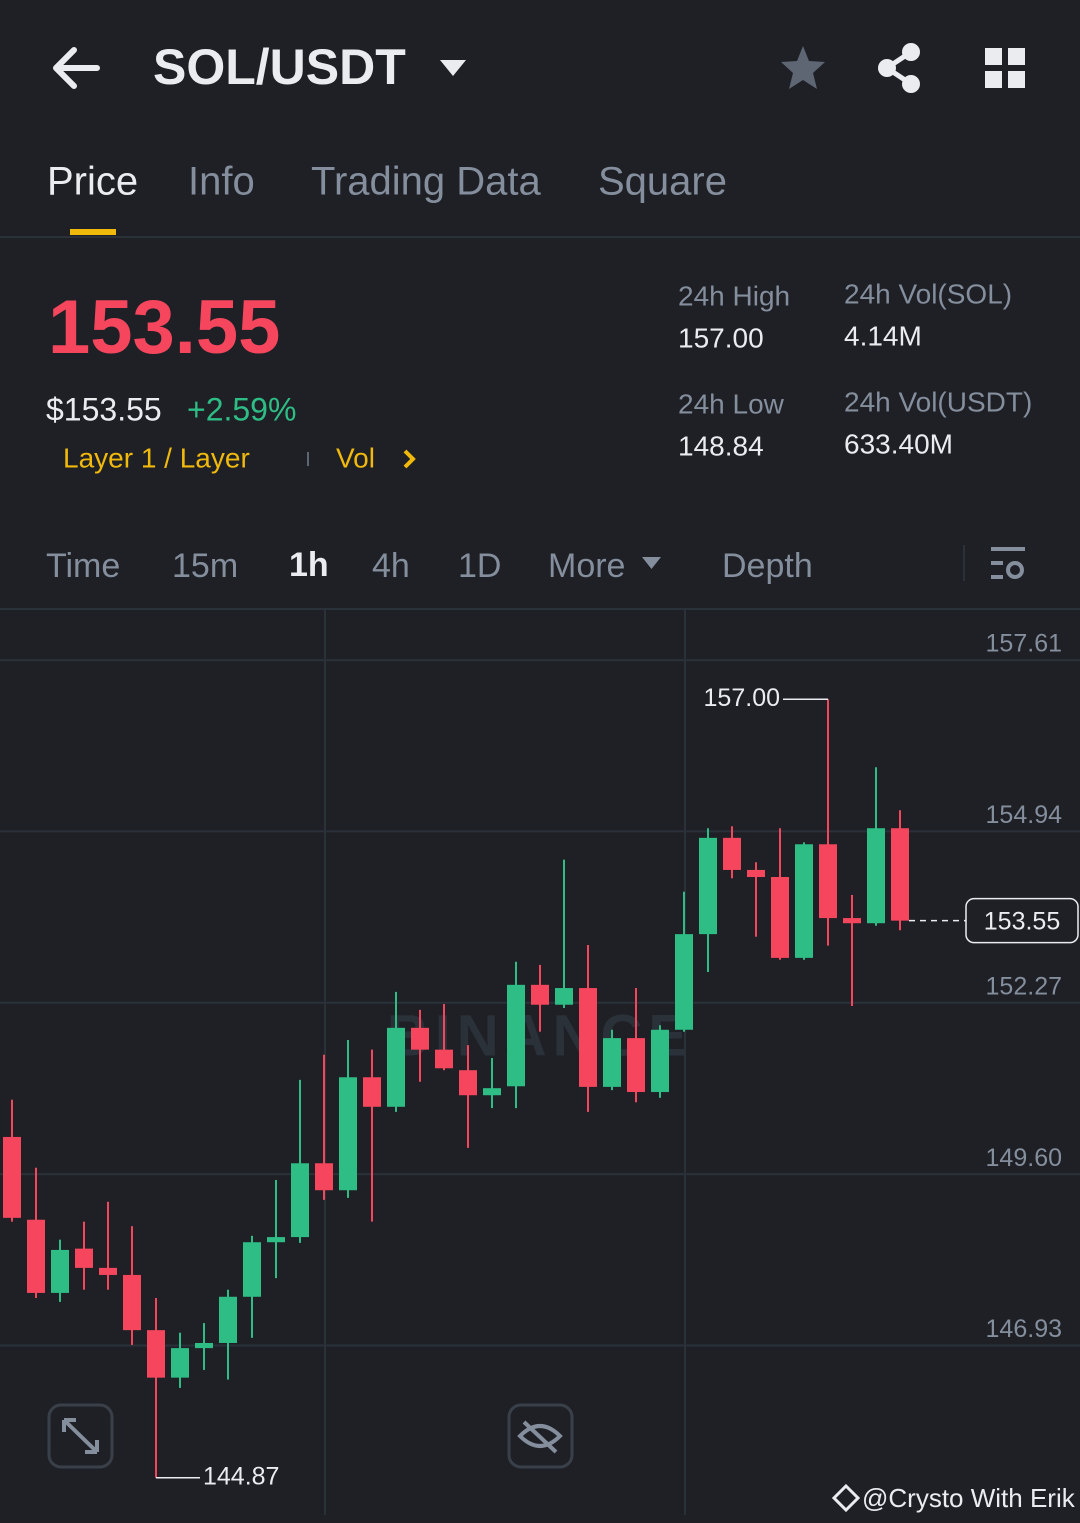 This screenshot has width=1080, height=1523. What do you see at coordinates (1024, 1329) in the screenshot?
I see `y-tick-label: 146.93` at bounding box center [1024, 1329].